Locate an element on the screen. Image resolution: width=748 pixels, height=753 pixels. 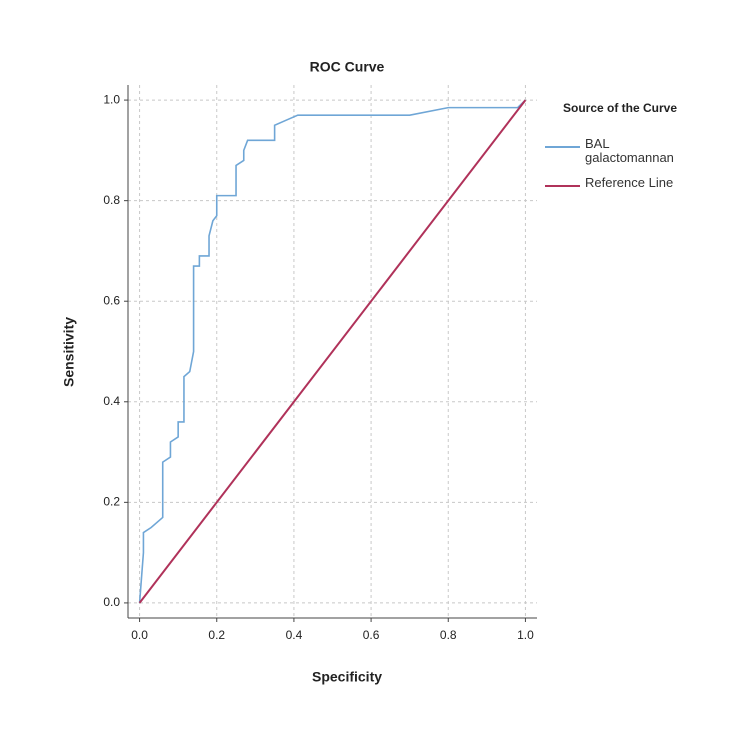
legend-label: Reference Line is located at coordinates (629, 183).